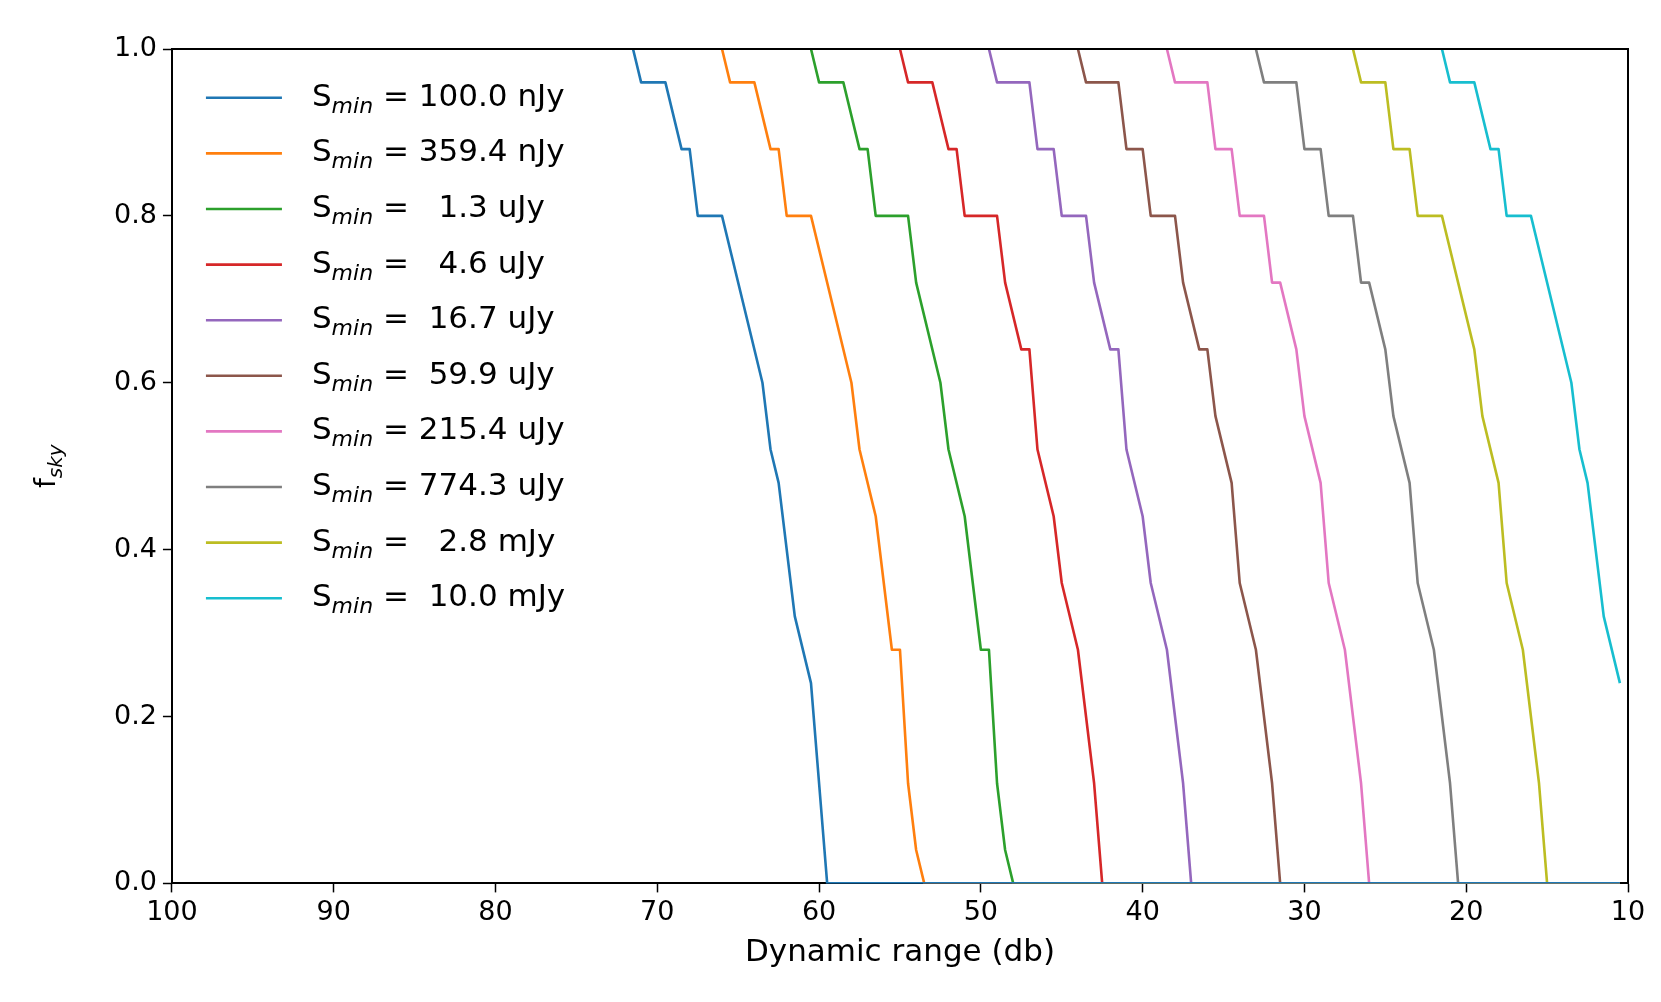  Describe the element at coordinates (135, 380) in the screenshot. I see `y-tick-label: 0.6` at that location.